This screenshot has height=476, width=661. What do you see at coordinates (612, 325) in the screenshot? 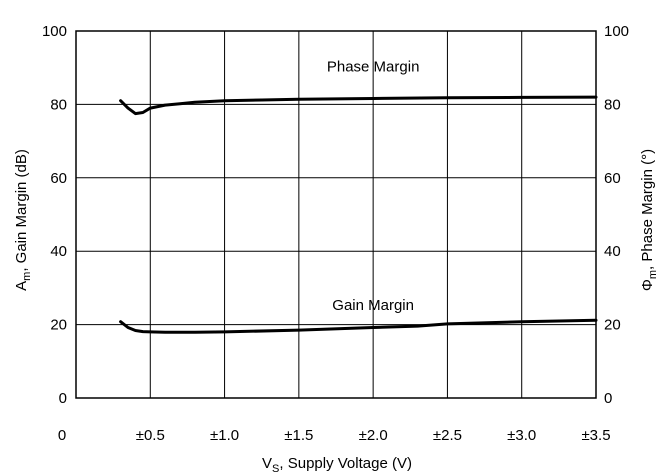
I see `y2-tick-label: 20` at bounding box center [612, 325].